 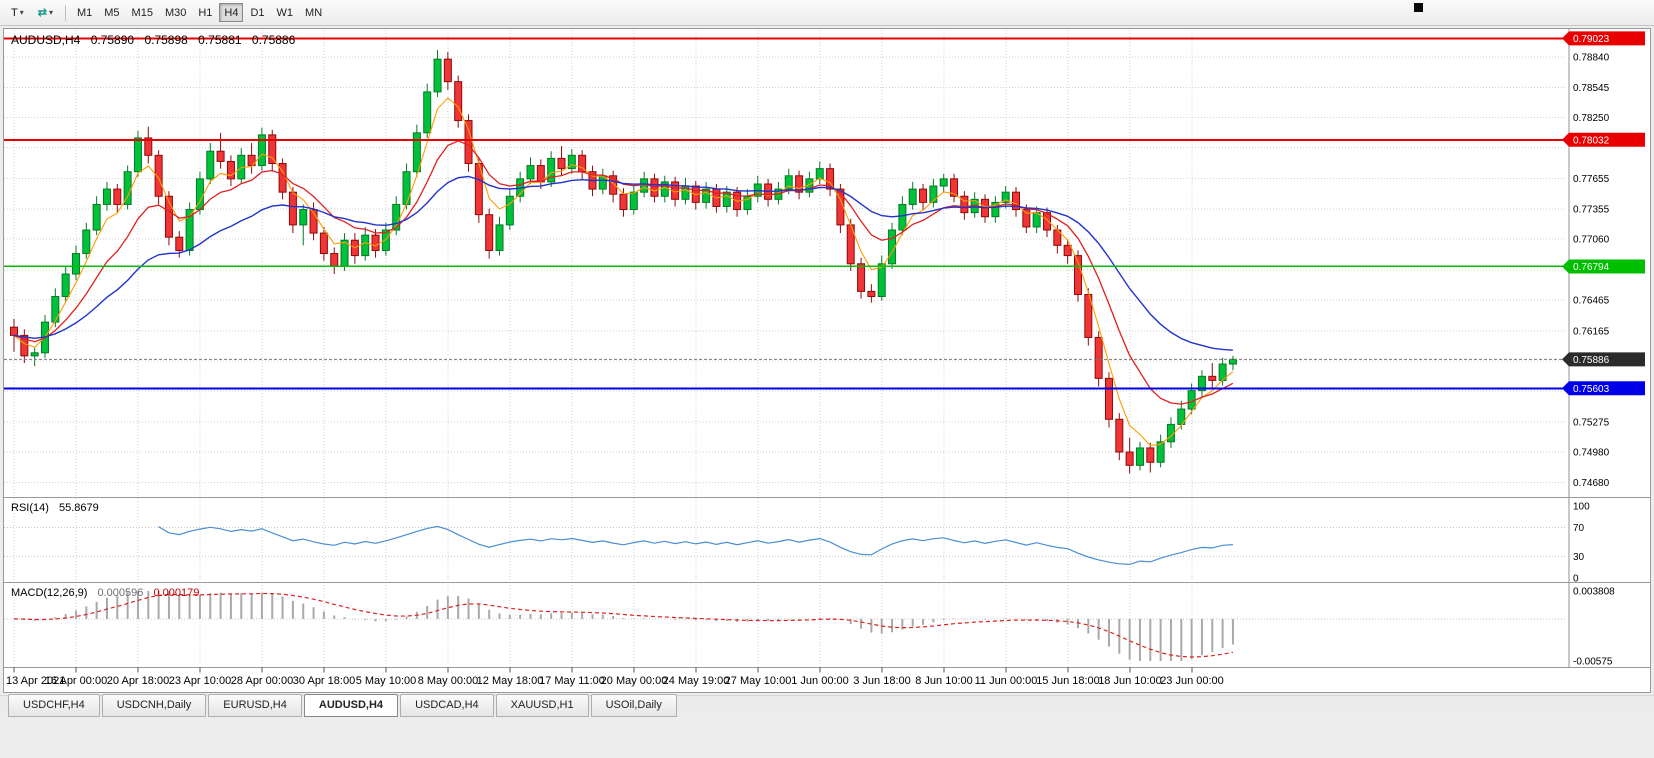 What do you see at coordinates (166, 40) in the screenshot?
I see `ohlc-high: 0.75898` at bounding box center [166, 40].